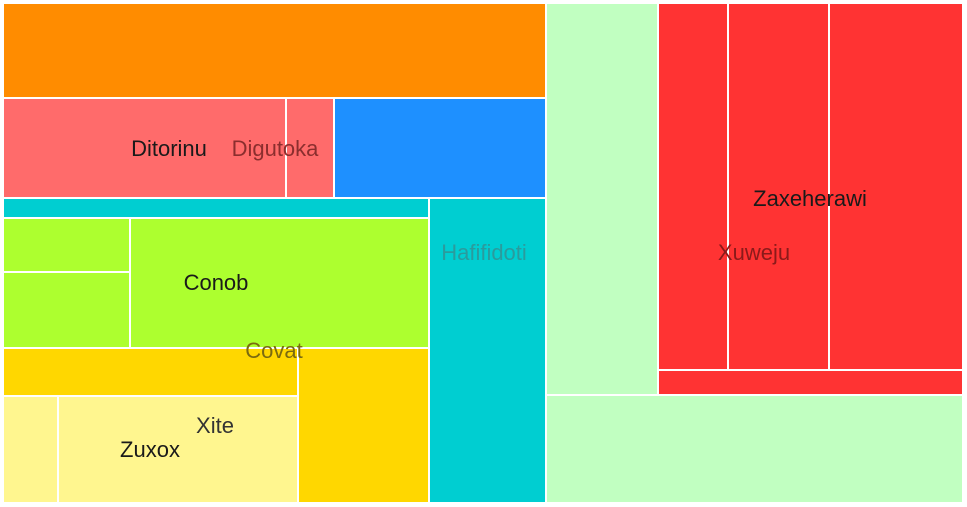 This screenshot has height=507, width=967. What do you see at coordinates (144, 148) in the screenshot?
I see `treemap-cell-1-0-ditorinu` at bounding box center [144, 148].